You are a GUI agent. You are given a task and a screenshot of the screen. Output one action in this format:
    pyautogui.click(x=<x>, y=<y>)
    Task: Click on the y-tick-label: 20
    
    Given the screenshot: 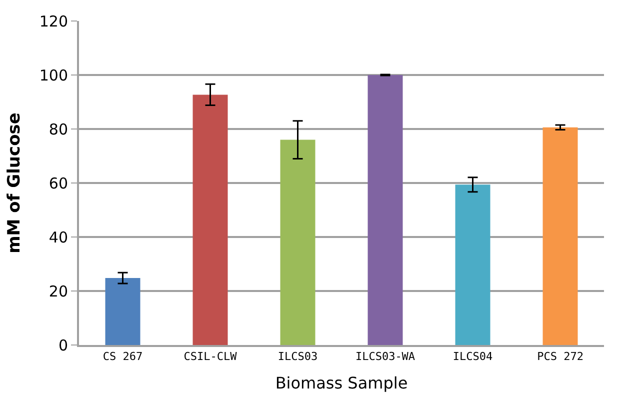 What is the action you would take?
    pyautogui.click(x=58, y=291)
    